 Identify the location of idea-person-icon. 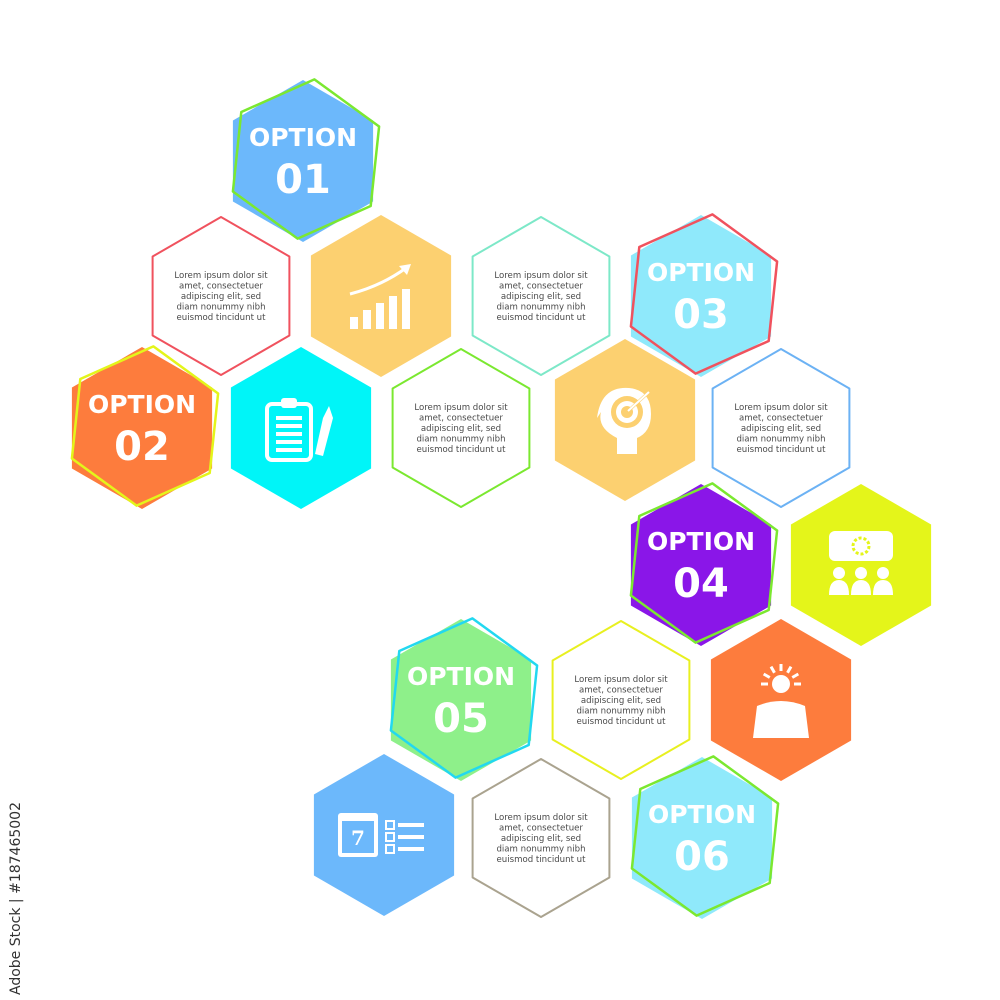
(781, 701).